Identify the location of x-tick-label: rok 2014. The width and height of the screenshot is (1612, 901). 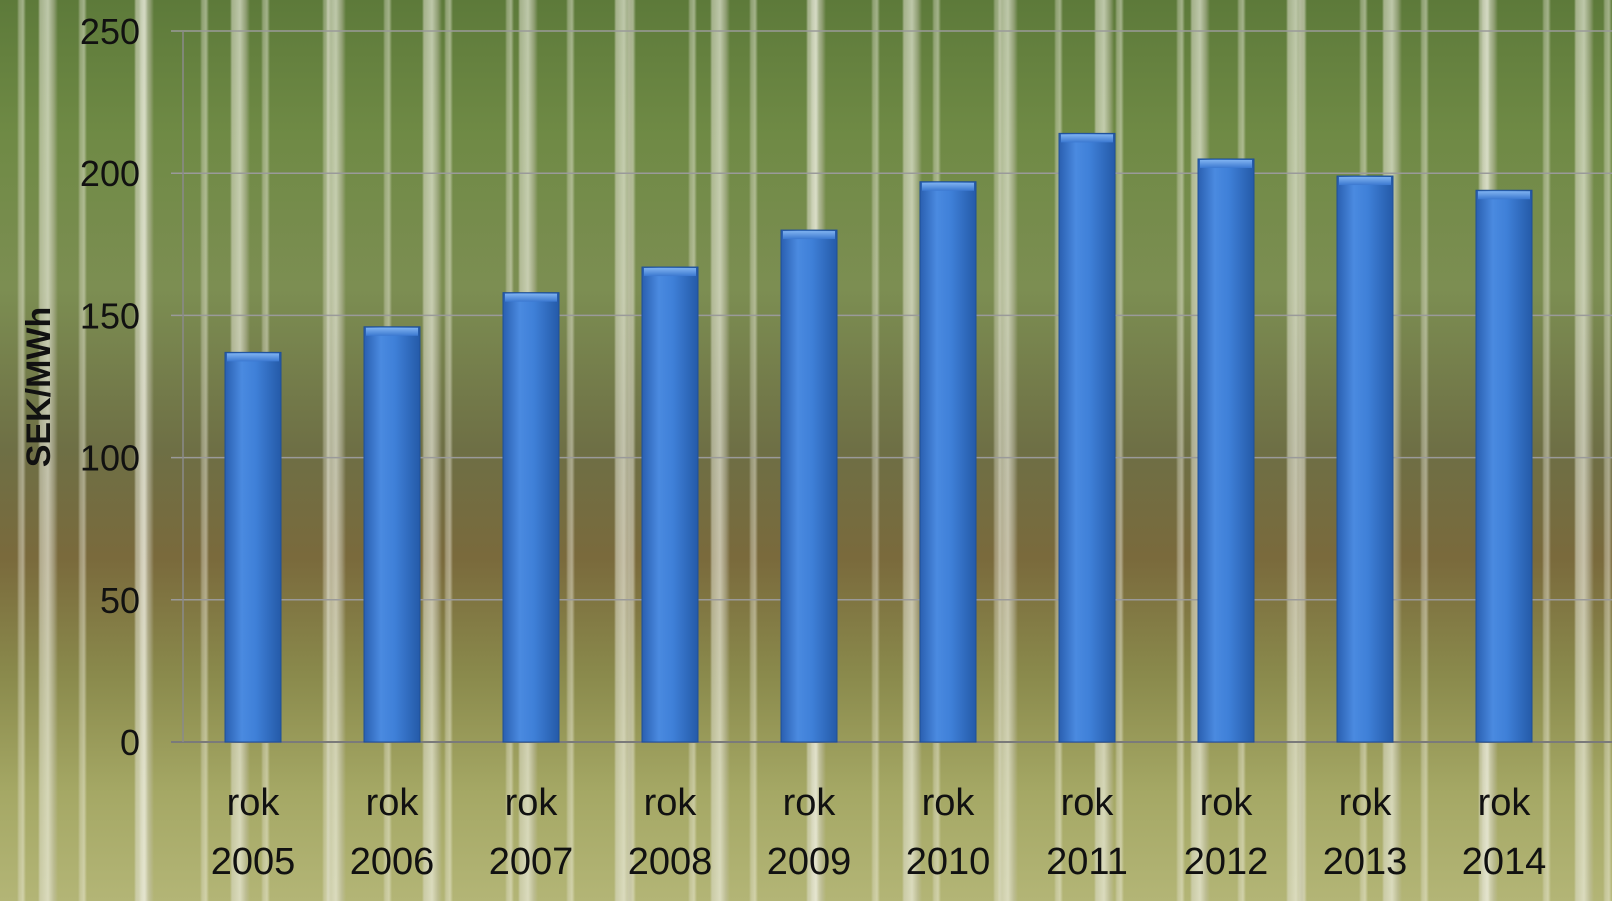
(1504, 832).